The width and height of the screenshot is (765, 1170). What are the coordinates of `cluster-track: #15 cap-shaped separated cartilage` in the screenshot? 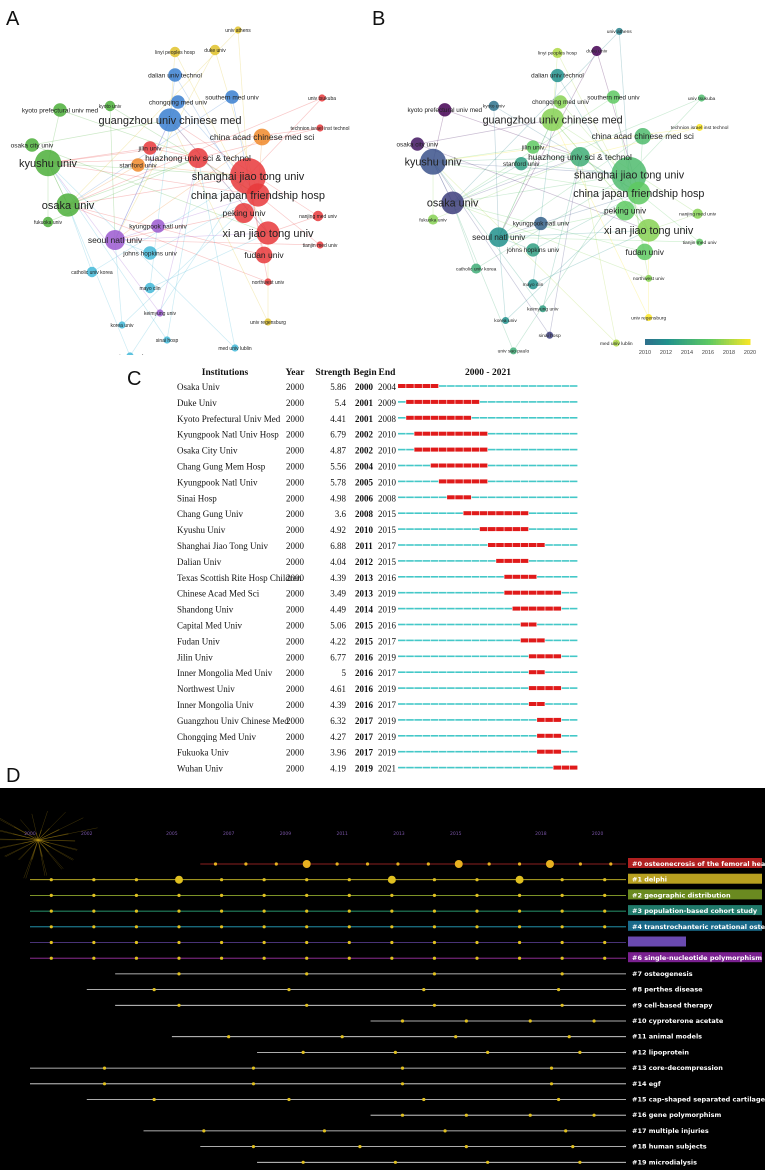 It's located at (425, 1100).